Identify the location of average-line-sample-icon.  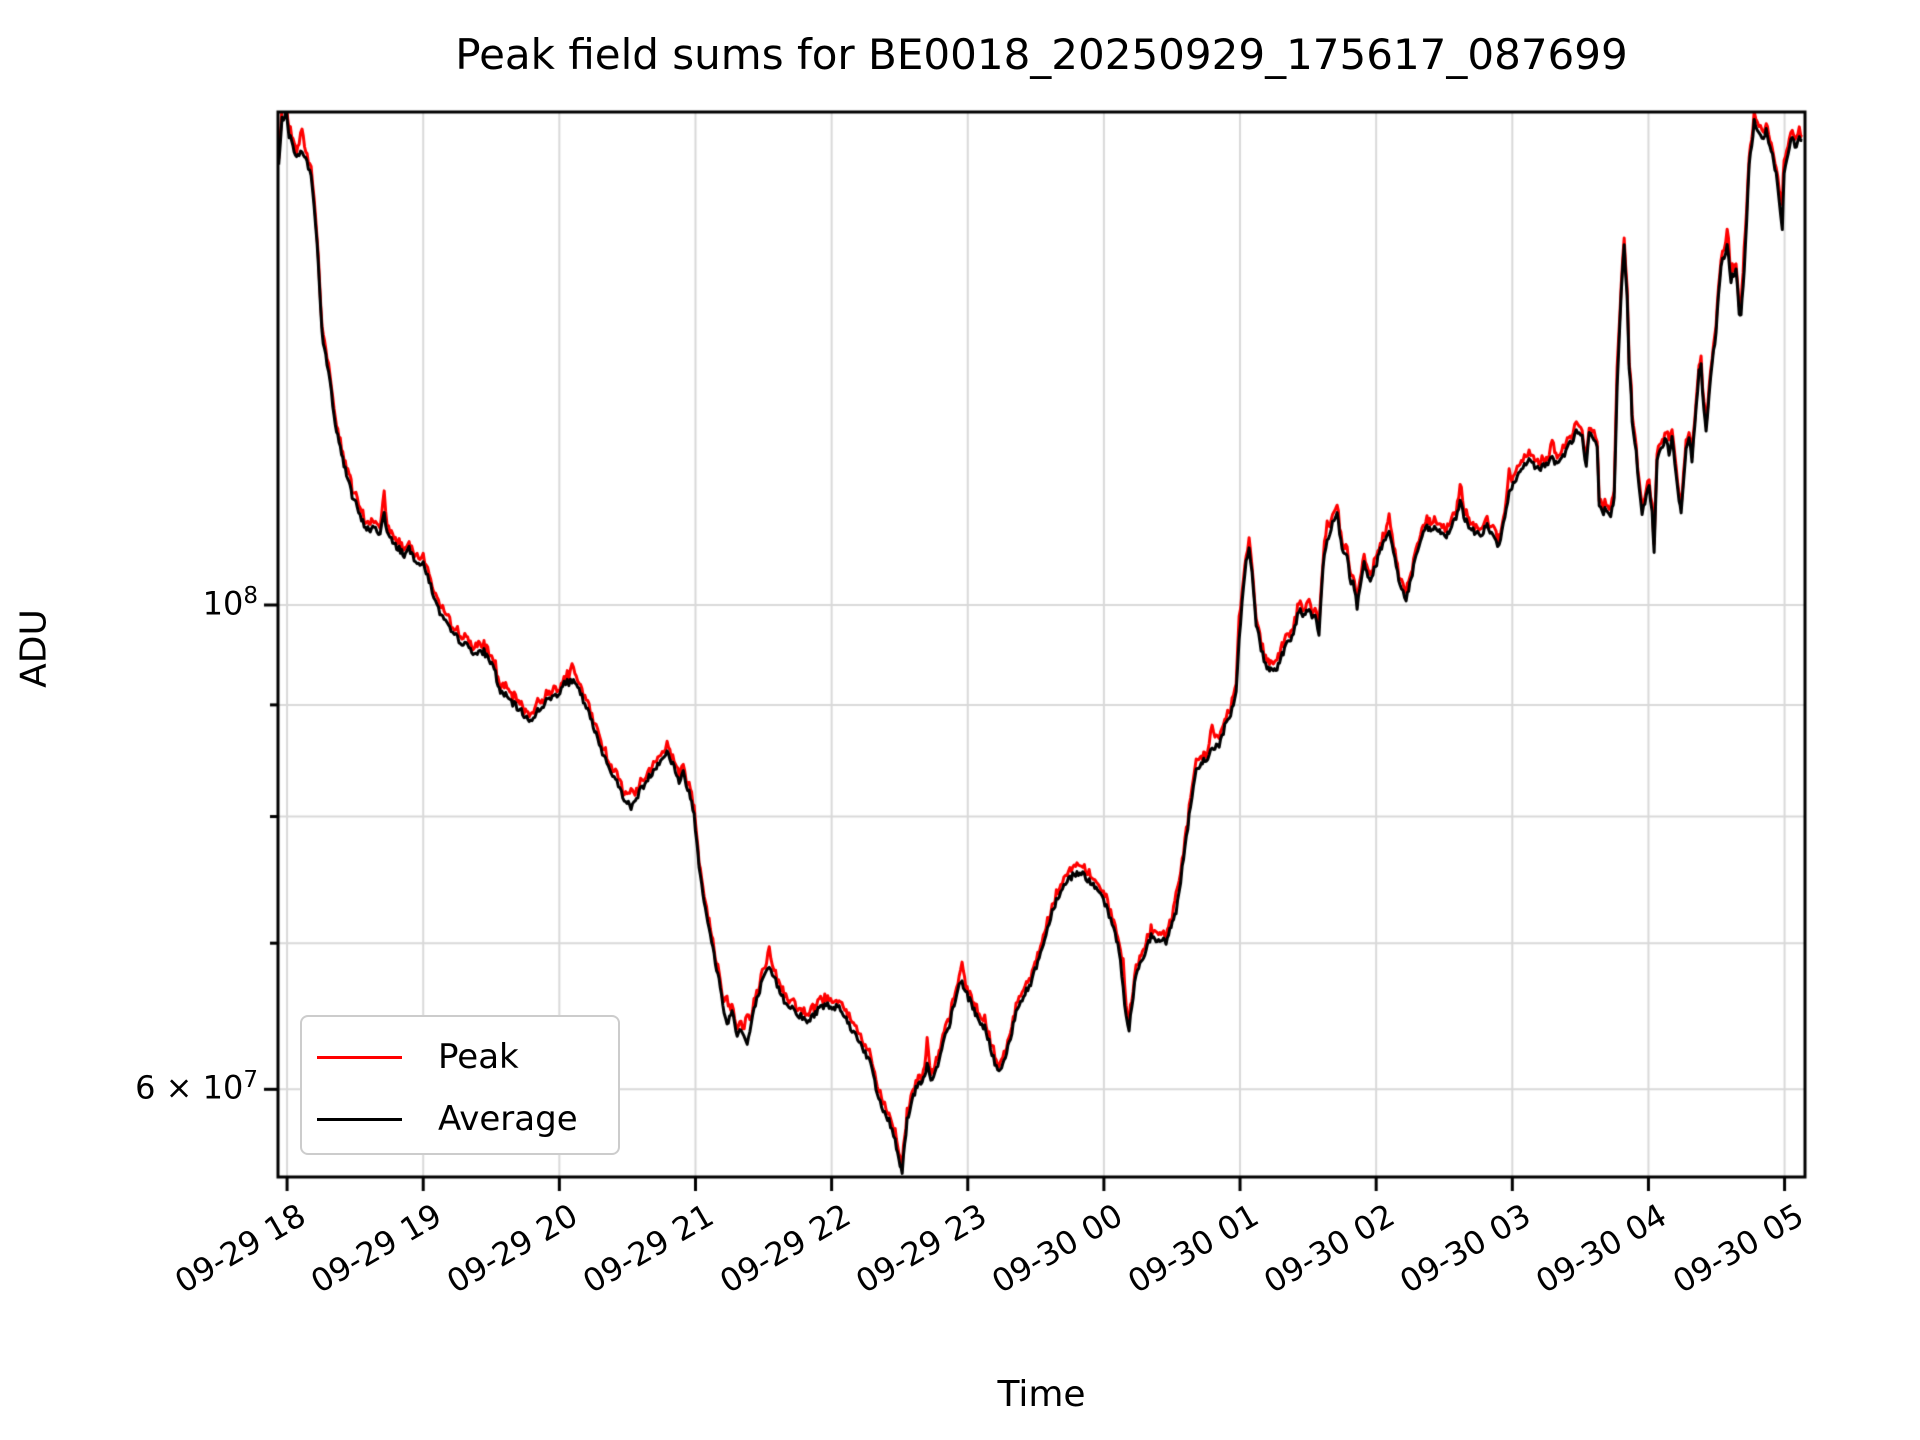
(359, 1119).